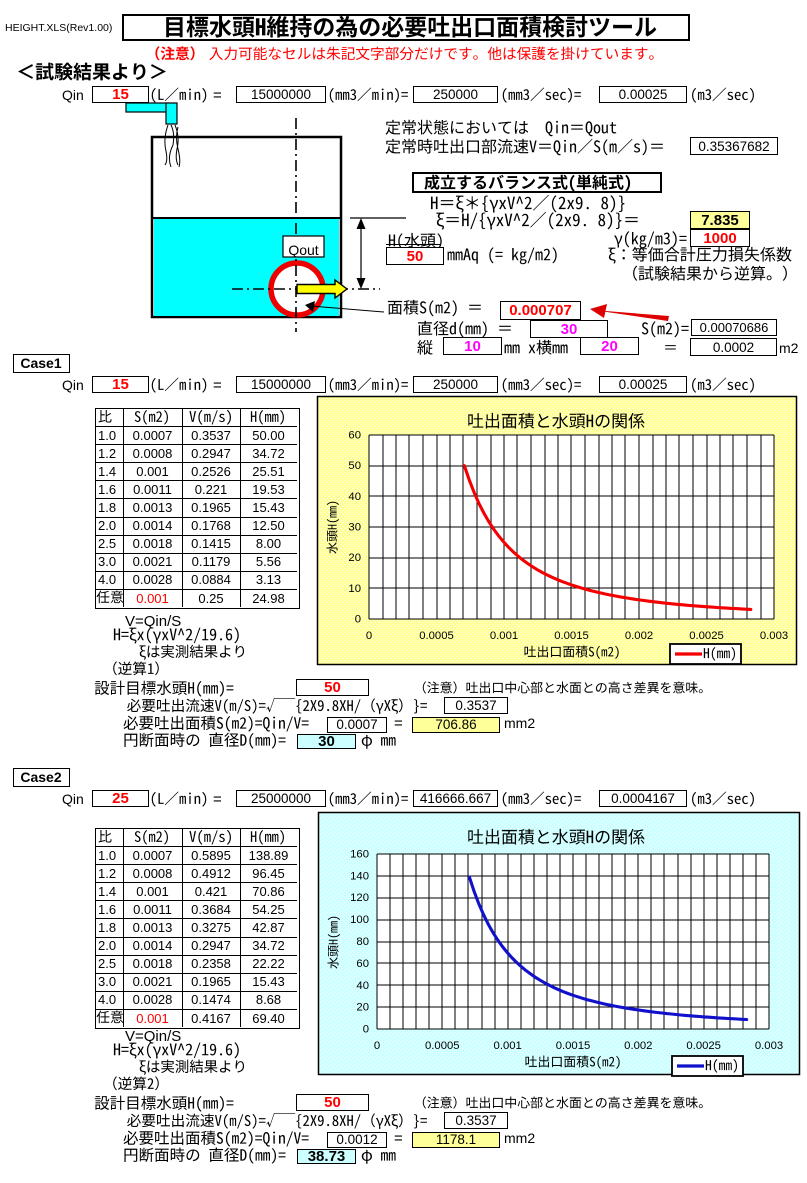 This screenshot has width=807, height=1183. I want to click on svg-text: 160, so click(359, 855).